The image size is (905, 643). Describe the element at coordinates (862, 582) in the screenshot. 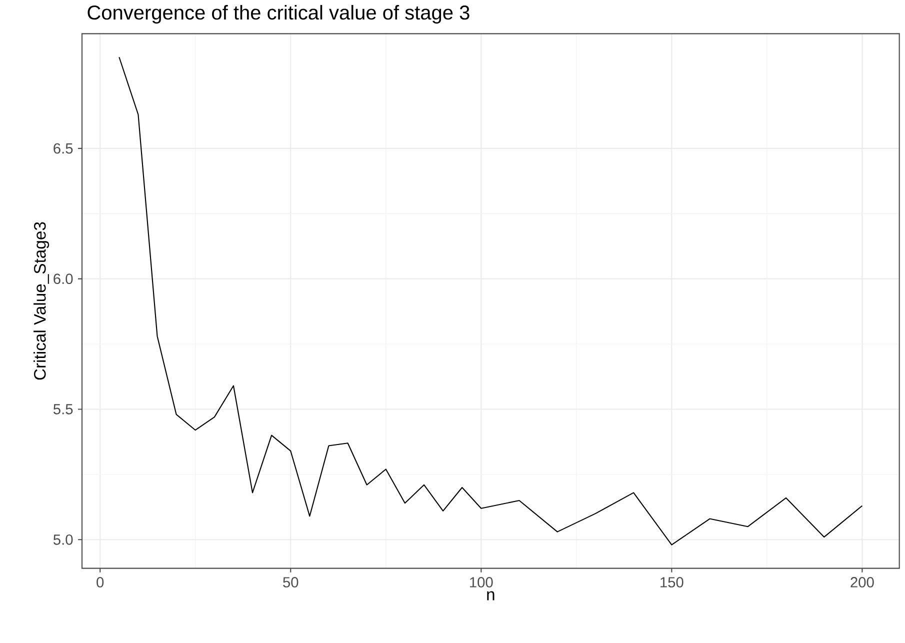

I see `x-tick-label: 200` at that location.